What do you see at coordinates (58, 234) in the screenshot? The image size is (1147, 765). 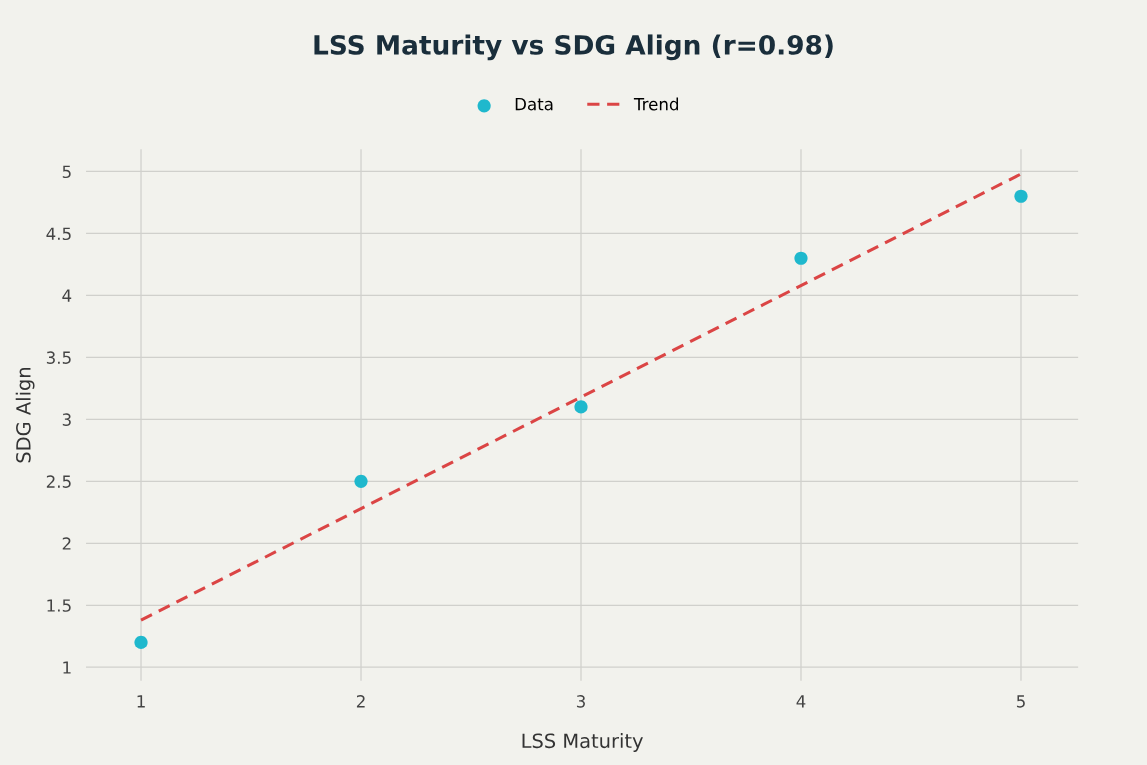 I see `y-tick-label: 4.5` at bounding box center [58, 234].